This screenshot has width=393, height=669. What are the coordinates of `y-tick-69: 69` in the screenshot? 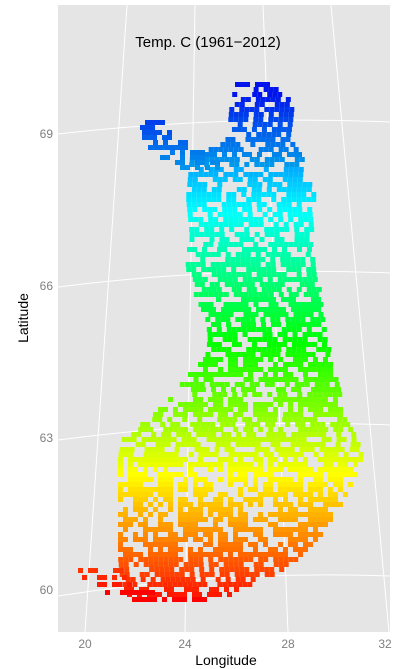 It's located at (47, 134).